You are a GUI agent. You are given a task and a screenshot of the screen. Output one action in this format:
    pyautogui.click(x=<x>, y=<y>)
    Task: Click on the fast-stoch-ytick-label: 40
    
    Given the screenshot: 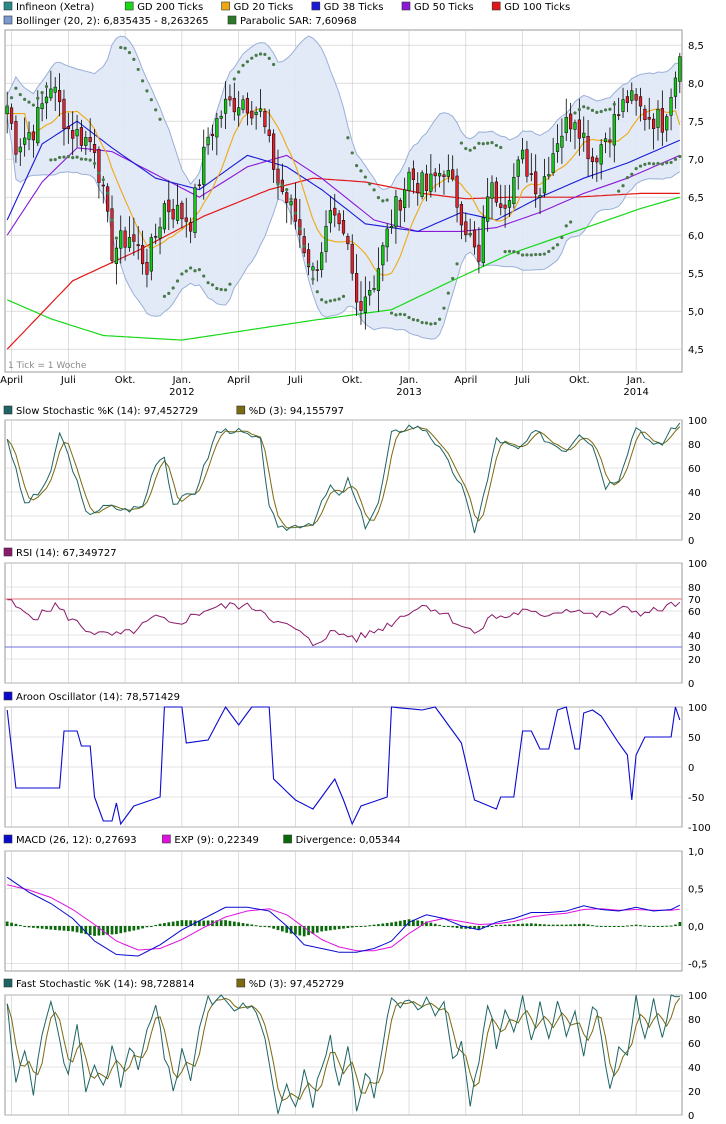 What is the action you would take?
    pyautogui.click(x=694, y=1068)
    